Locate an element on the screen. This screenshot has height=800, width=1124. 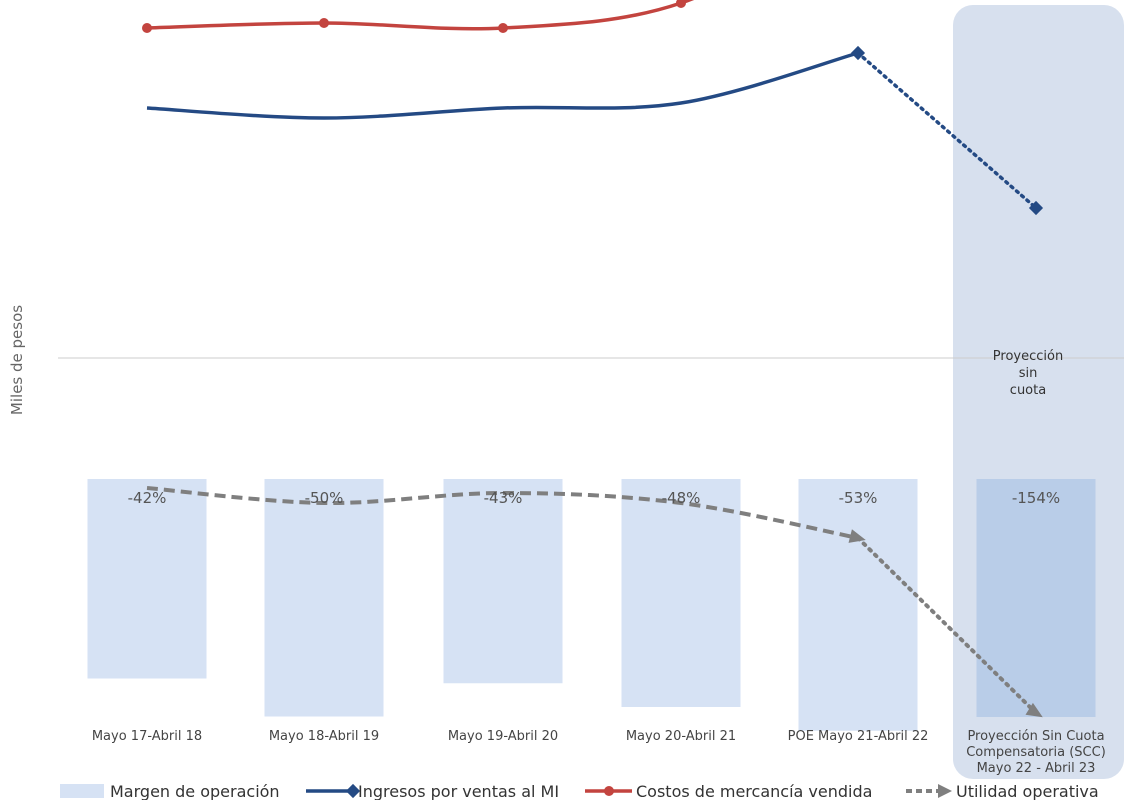
margin-data-label: -48% is located at coordinates (681, 498).